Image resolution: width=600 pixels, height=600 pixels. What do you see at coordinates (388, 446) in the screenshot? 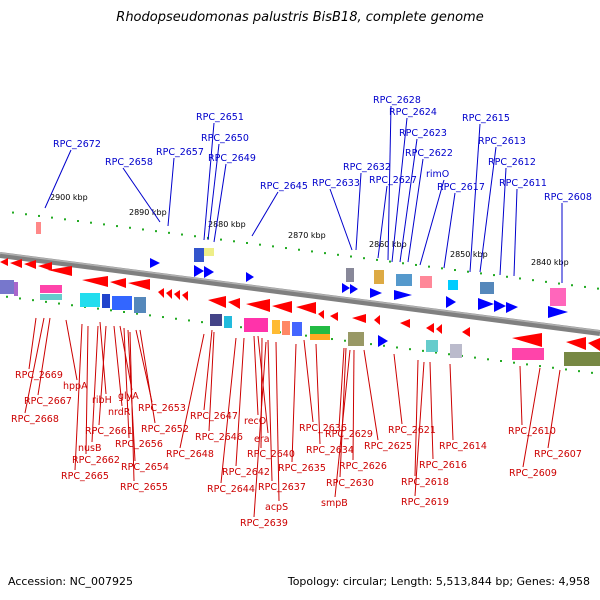
I see `gene-label: RPC_2625` at bounding box center [388, 446].